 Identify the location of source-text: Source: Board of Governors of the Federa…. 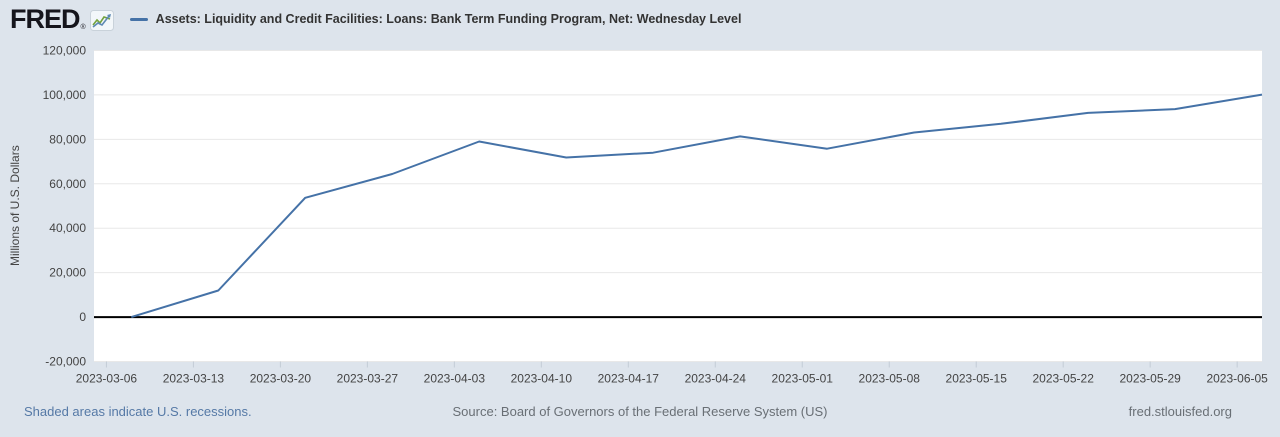
(640, 411).